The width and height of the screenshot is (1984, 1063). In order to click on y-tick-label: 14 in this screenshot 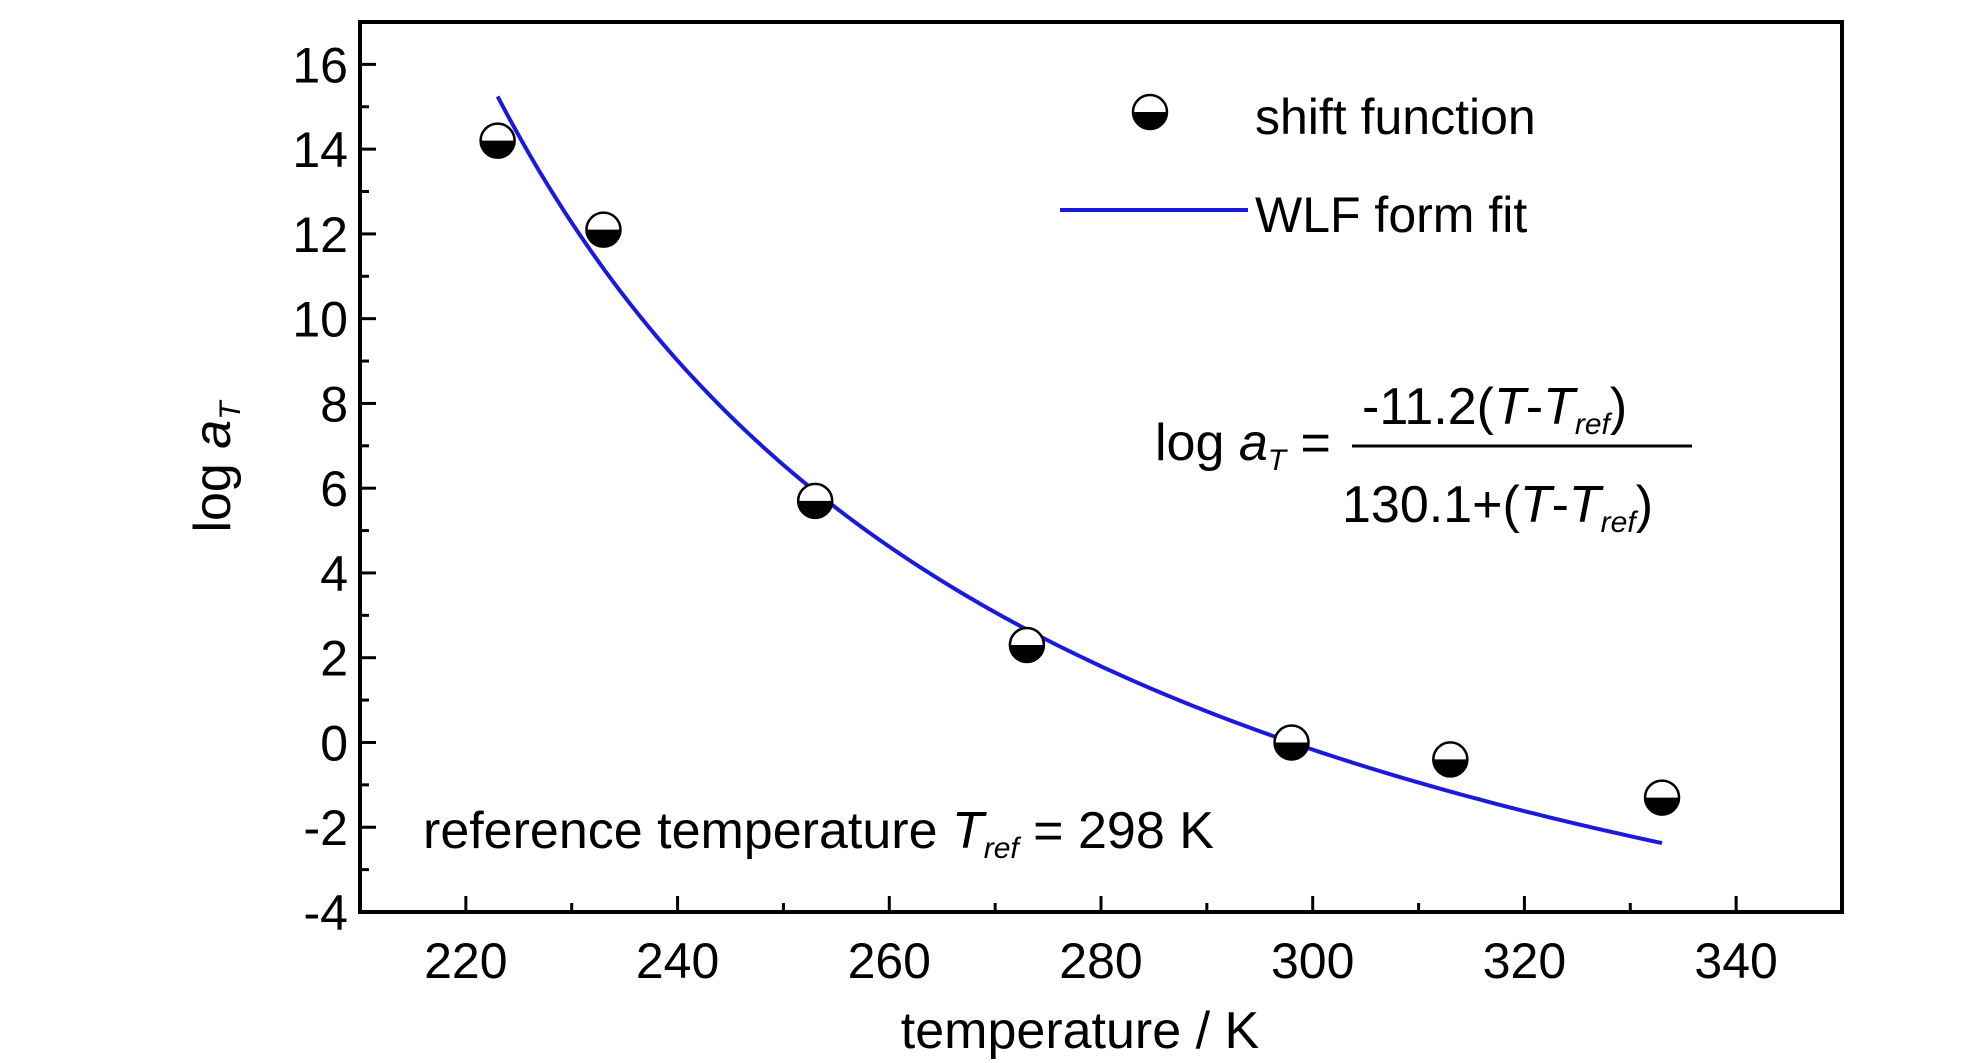, I will do `click(320, 150)`.